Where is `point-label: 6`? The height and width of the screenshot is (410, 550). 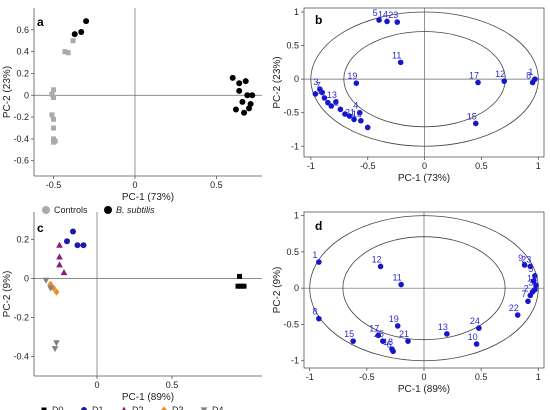
point-label: 6 is located at coordinates (389, 344).